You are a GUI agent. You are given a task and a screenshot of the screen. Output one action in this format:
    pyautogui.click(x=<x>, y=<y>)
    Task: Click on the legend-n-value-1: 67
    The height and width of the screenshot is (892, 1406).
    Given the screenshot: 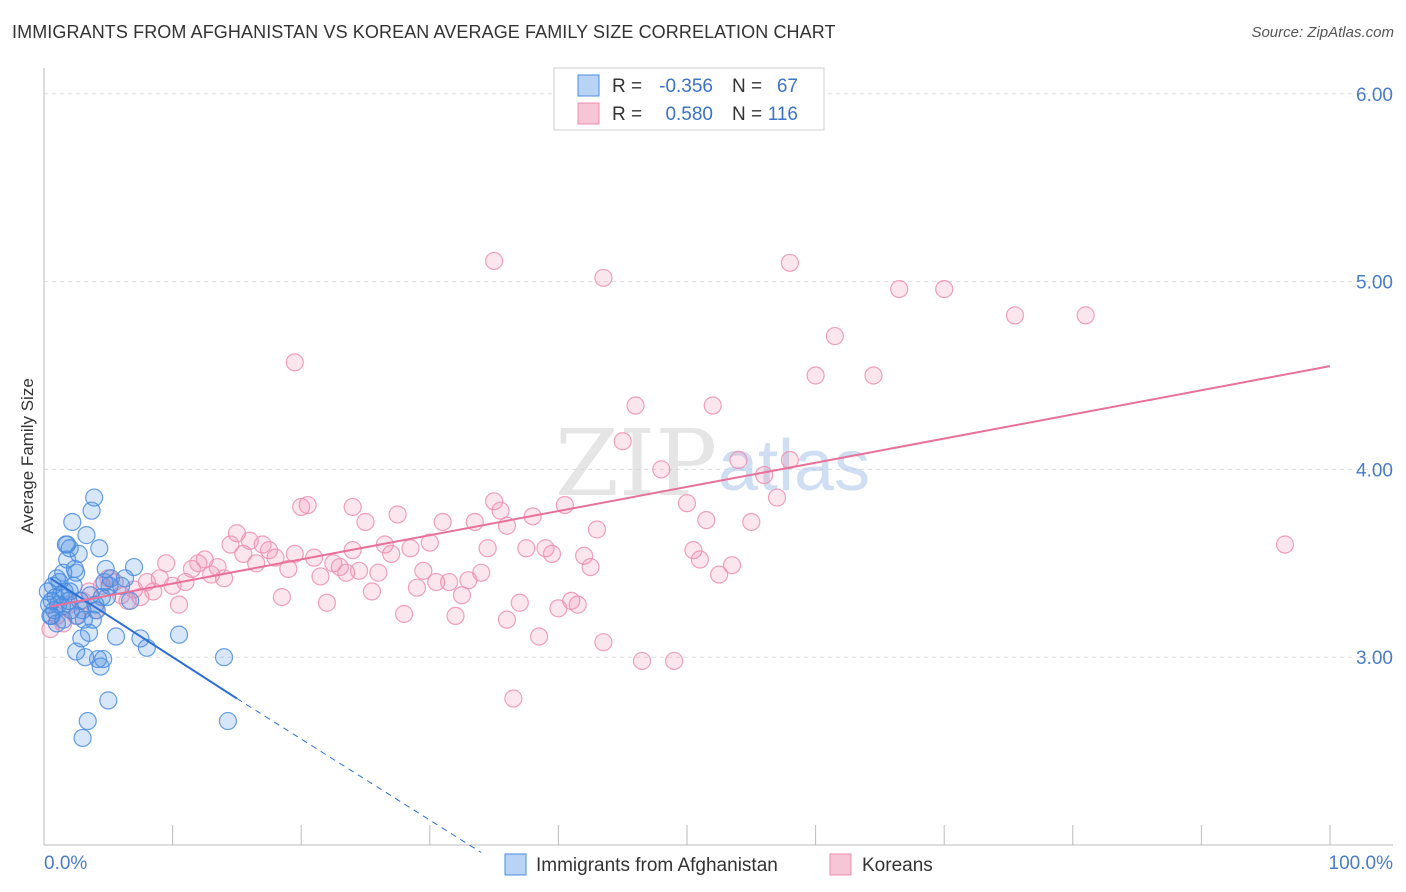 What is the action you would take?
    pyautogui.click(x=787, y=86)
    